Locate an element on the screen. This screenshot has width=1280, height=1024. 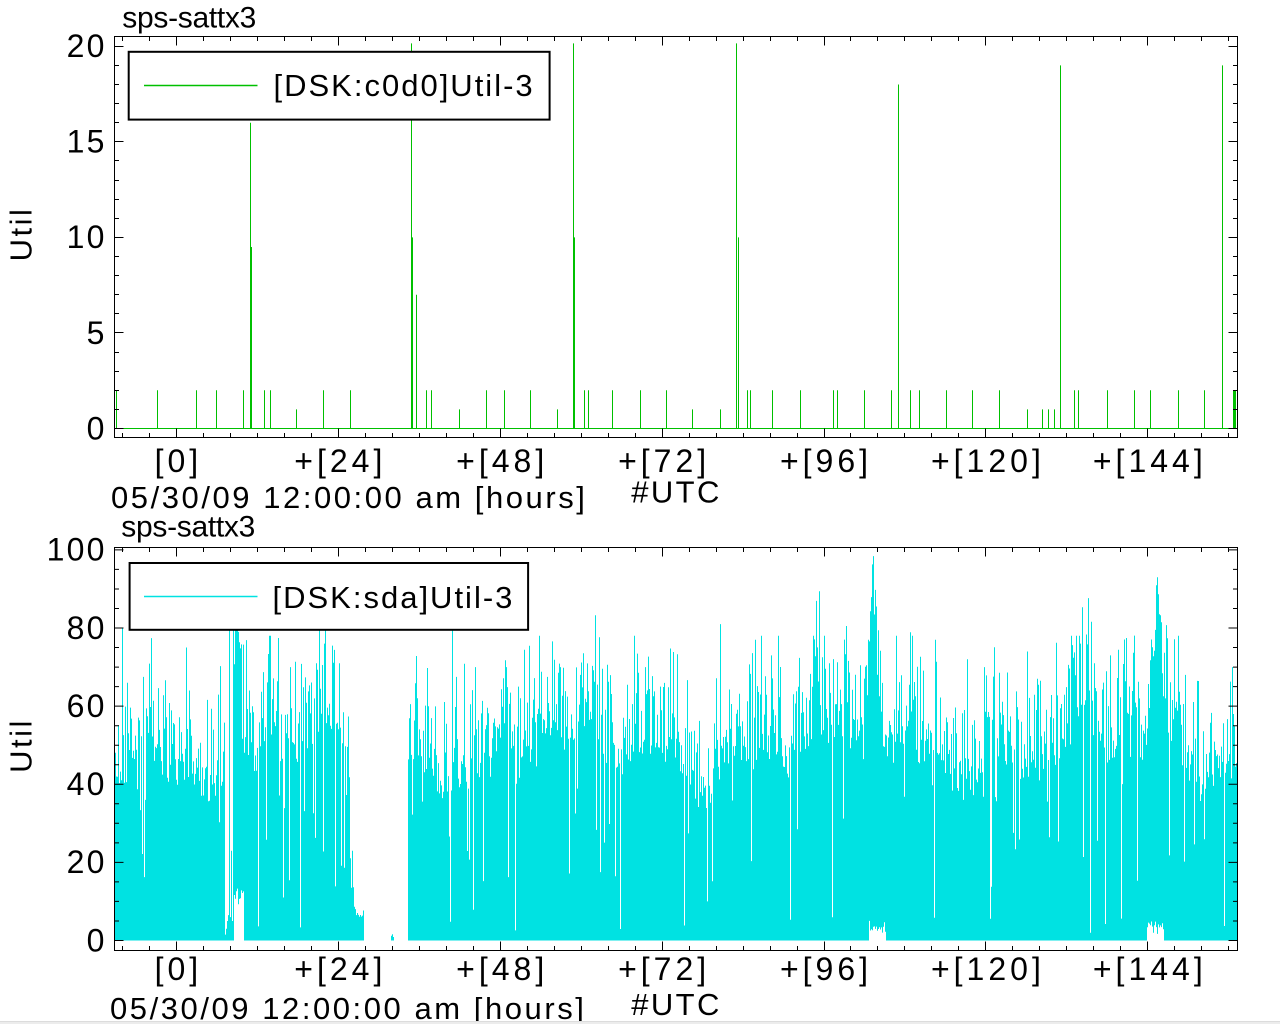
svg-text: [DSK:sda]Util-3 is located at coordinates (394, 597).